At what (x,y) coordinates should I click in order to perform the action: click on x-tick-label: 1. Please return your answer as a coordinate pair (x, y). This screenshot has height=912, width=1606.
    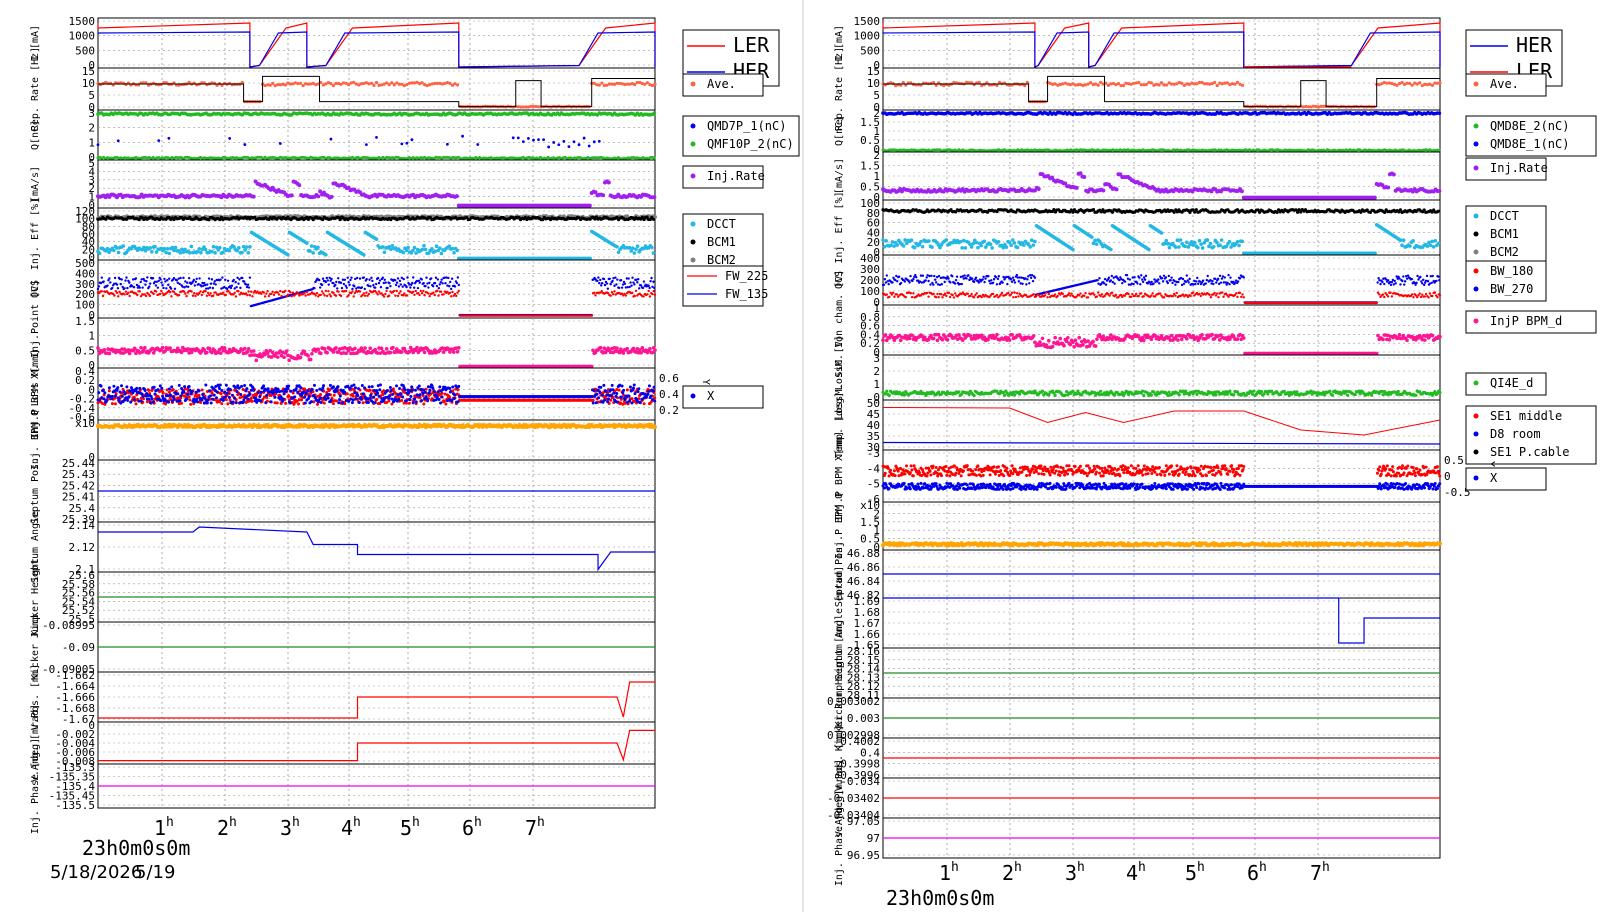
    Looking at the image, I should click on (945, 873).